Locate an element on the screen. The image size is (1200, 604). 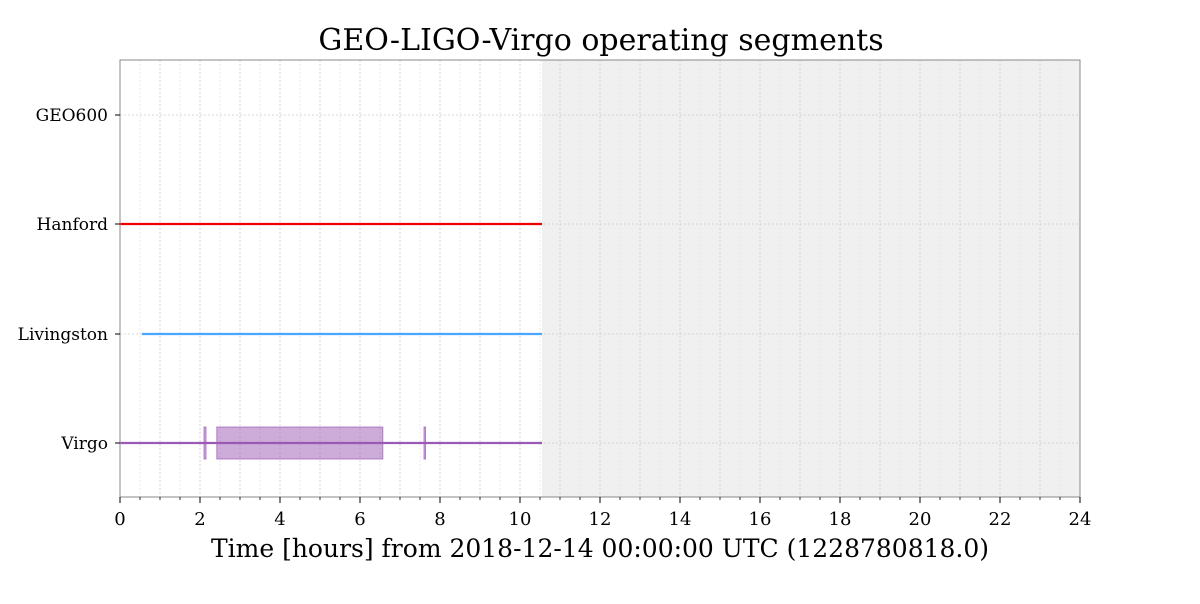
y-tick-label-livingston: Livingston is located at coordinates (63, 335).